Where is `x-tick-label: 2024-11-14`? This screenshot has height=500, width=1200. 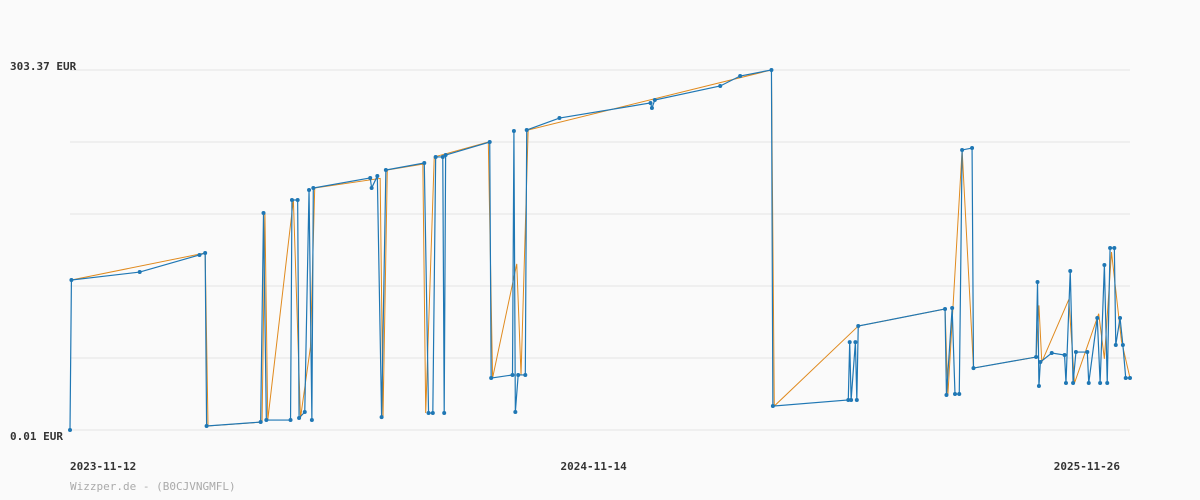
x-tick-label: 2024-11-14 is located at coordinates (593, 466).